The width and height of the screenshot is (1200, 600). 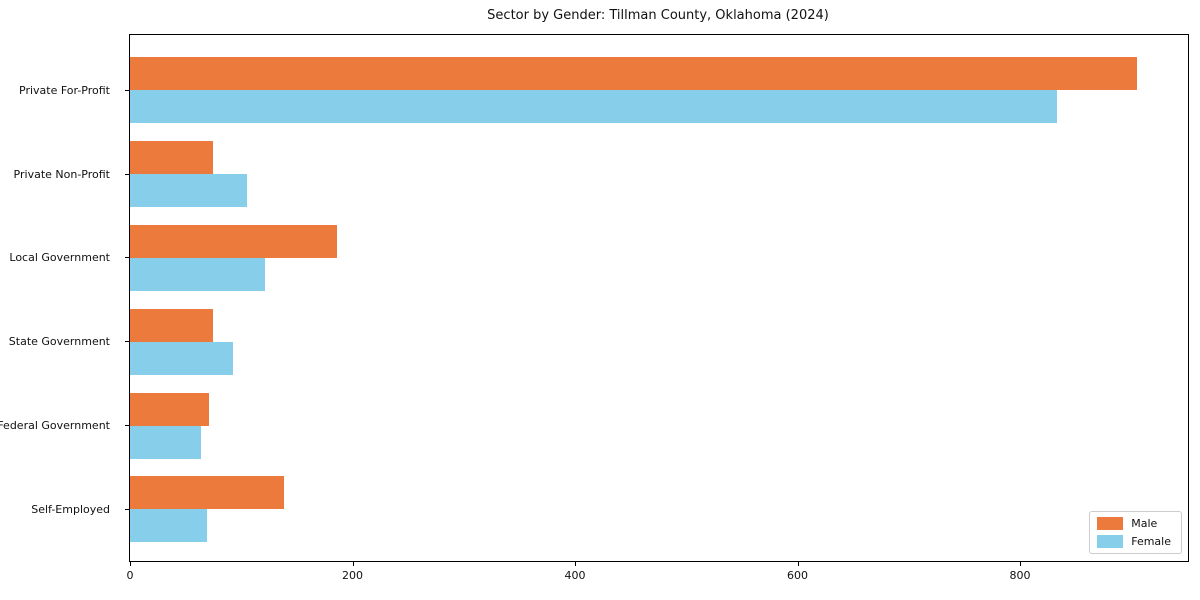 I want to click on y-tick-label-private-for-profit: Private For-Profit, so click(x=64, y=90).